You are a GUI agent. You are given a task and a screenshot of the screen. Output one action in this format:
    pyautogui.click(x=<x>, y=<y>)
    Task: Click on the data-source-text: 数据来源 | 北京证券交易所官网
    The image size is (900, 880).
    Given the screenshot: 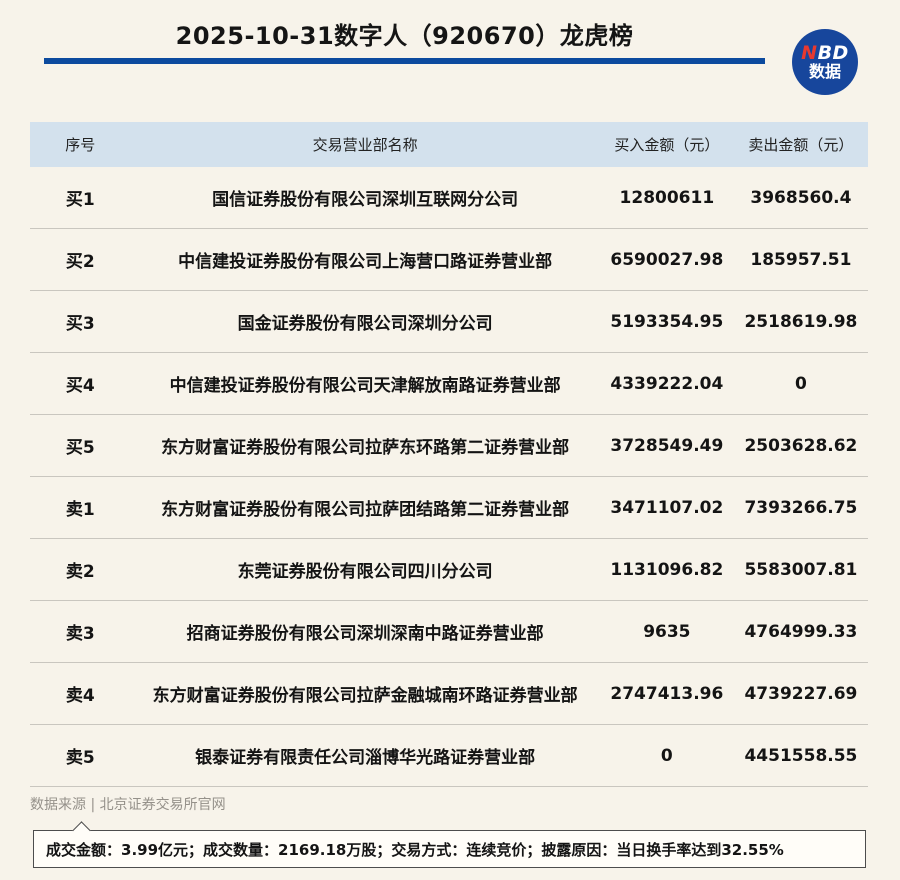 What is the action you would take?
    pyautogui.click(x=128, y=805)
    